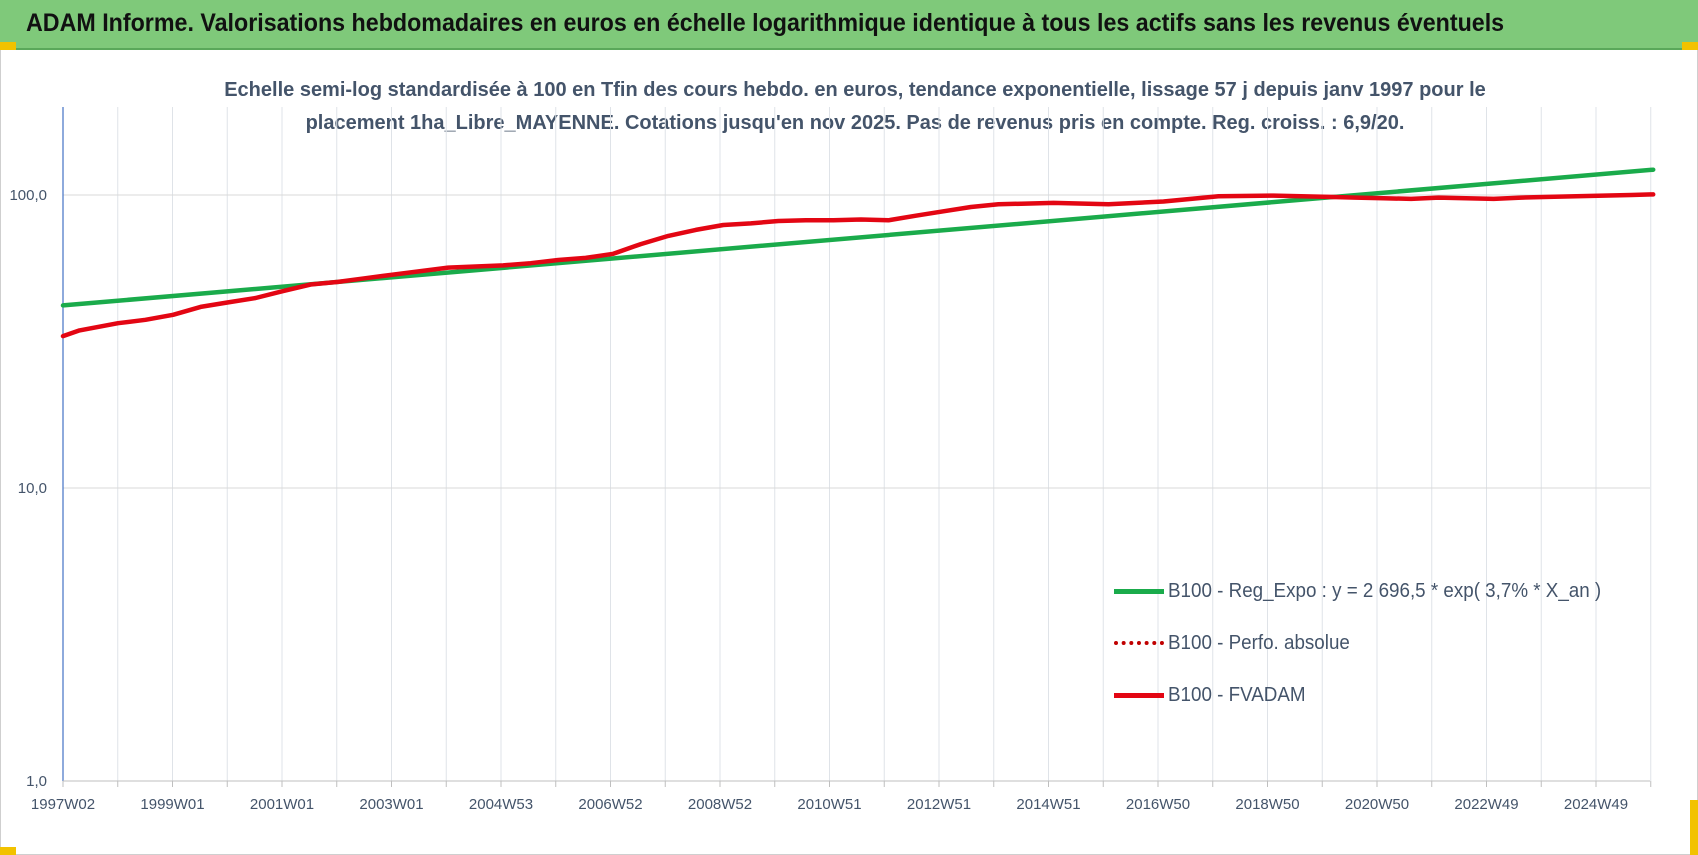 This screenshot has width=1698, height=855. Describe the element at coordinates (1596, 804) in the screenshot. I see `x-tick-label: 2024W49` at that location.